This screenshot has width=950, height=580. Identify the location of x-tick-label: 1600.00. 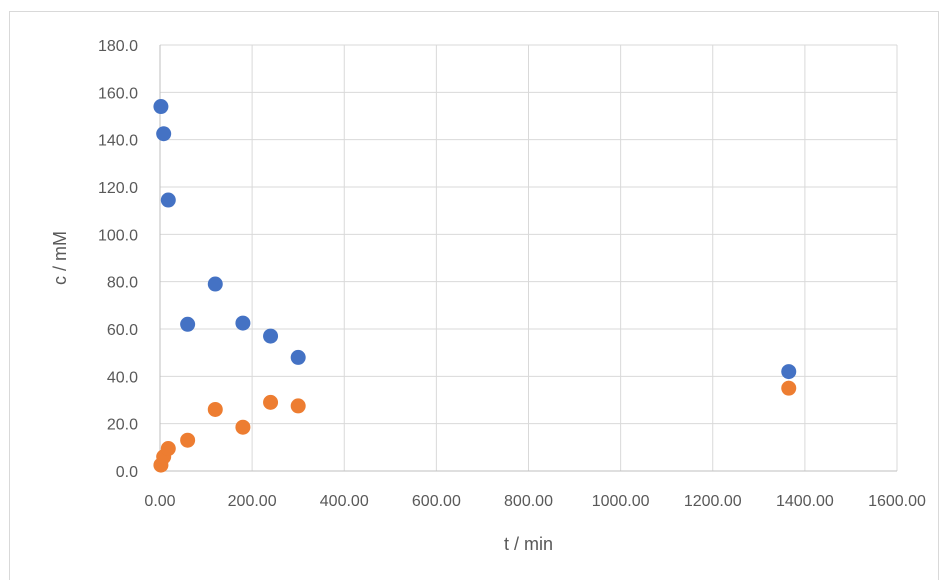
(897, 501).